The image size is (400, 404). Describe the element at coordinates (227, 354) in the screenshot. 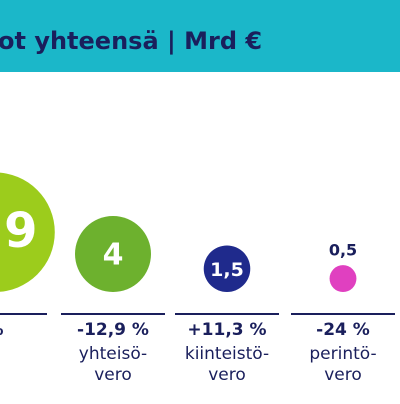

I see `category-label: kiinteistö-` at that location.